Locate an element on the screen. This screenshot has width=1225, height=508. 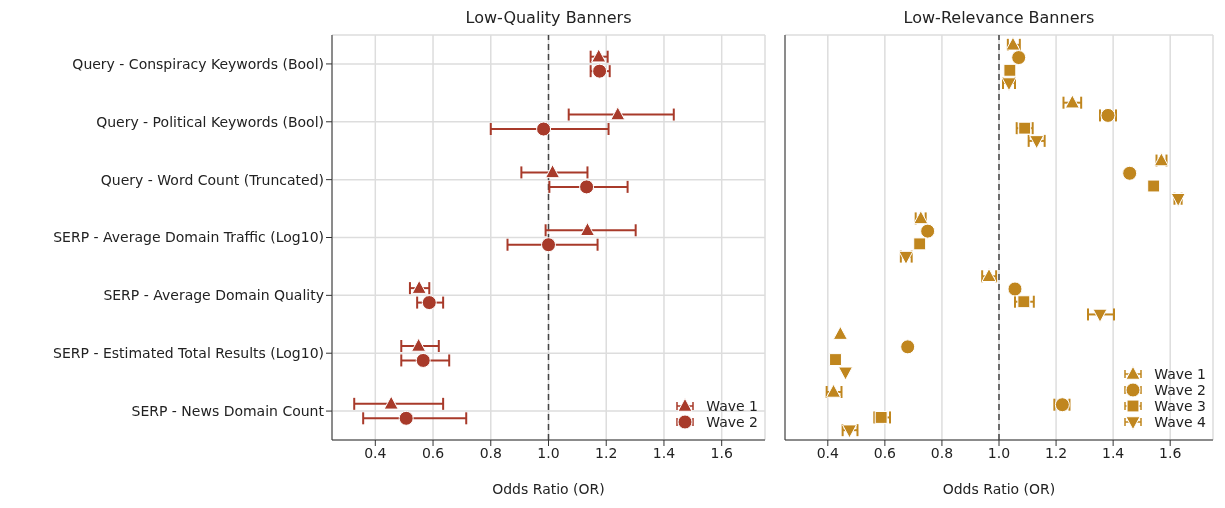
y-tick-label: Query - Political Keywords (Bool) is located at coordinates (210, 121).